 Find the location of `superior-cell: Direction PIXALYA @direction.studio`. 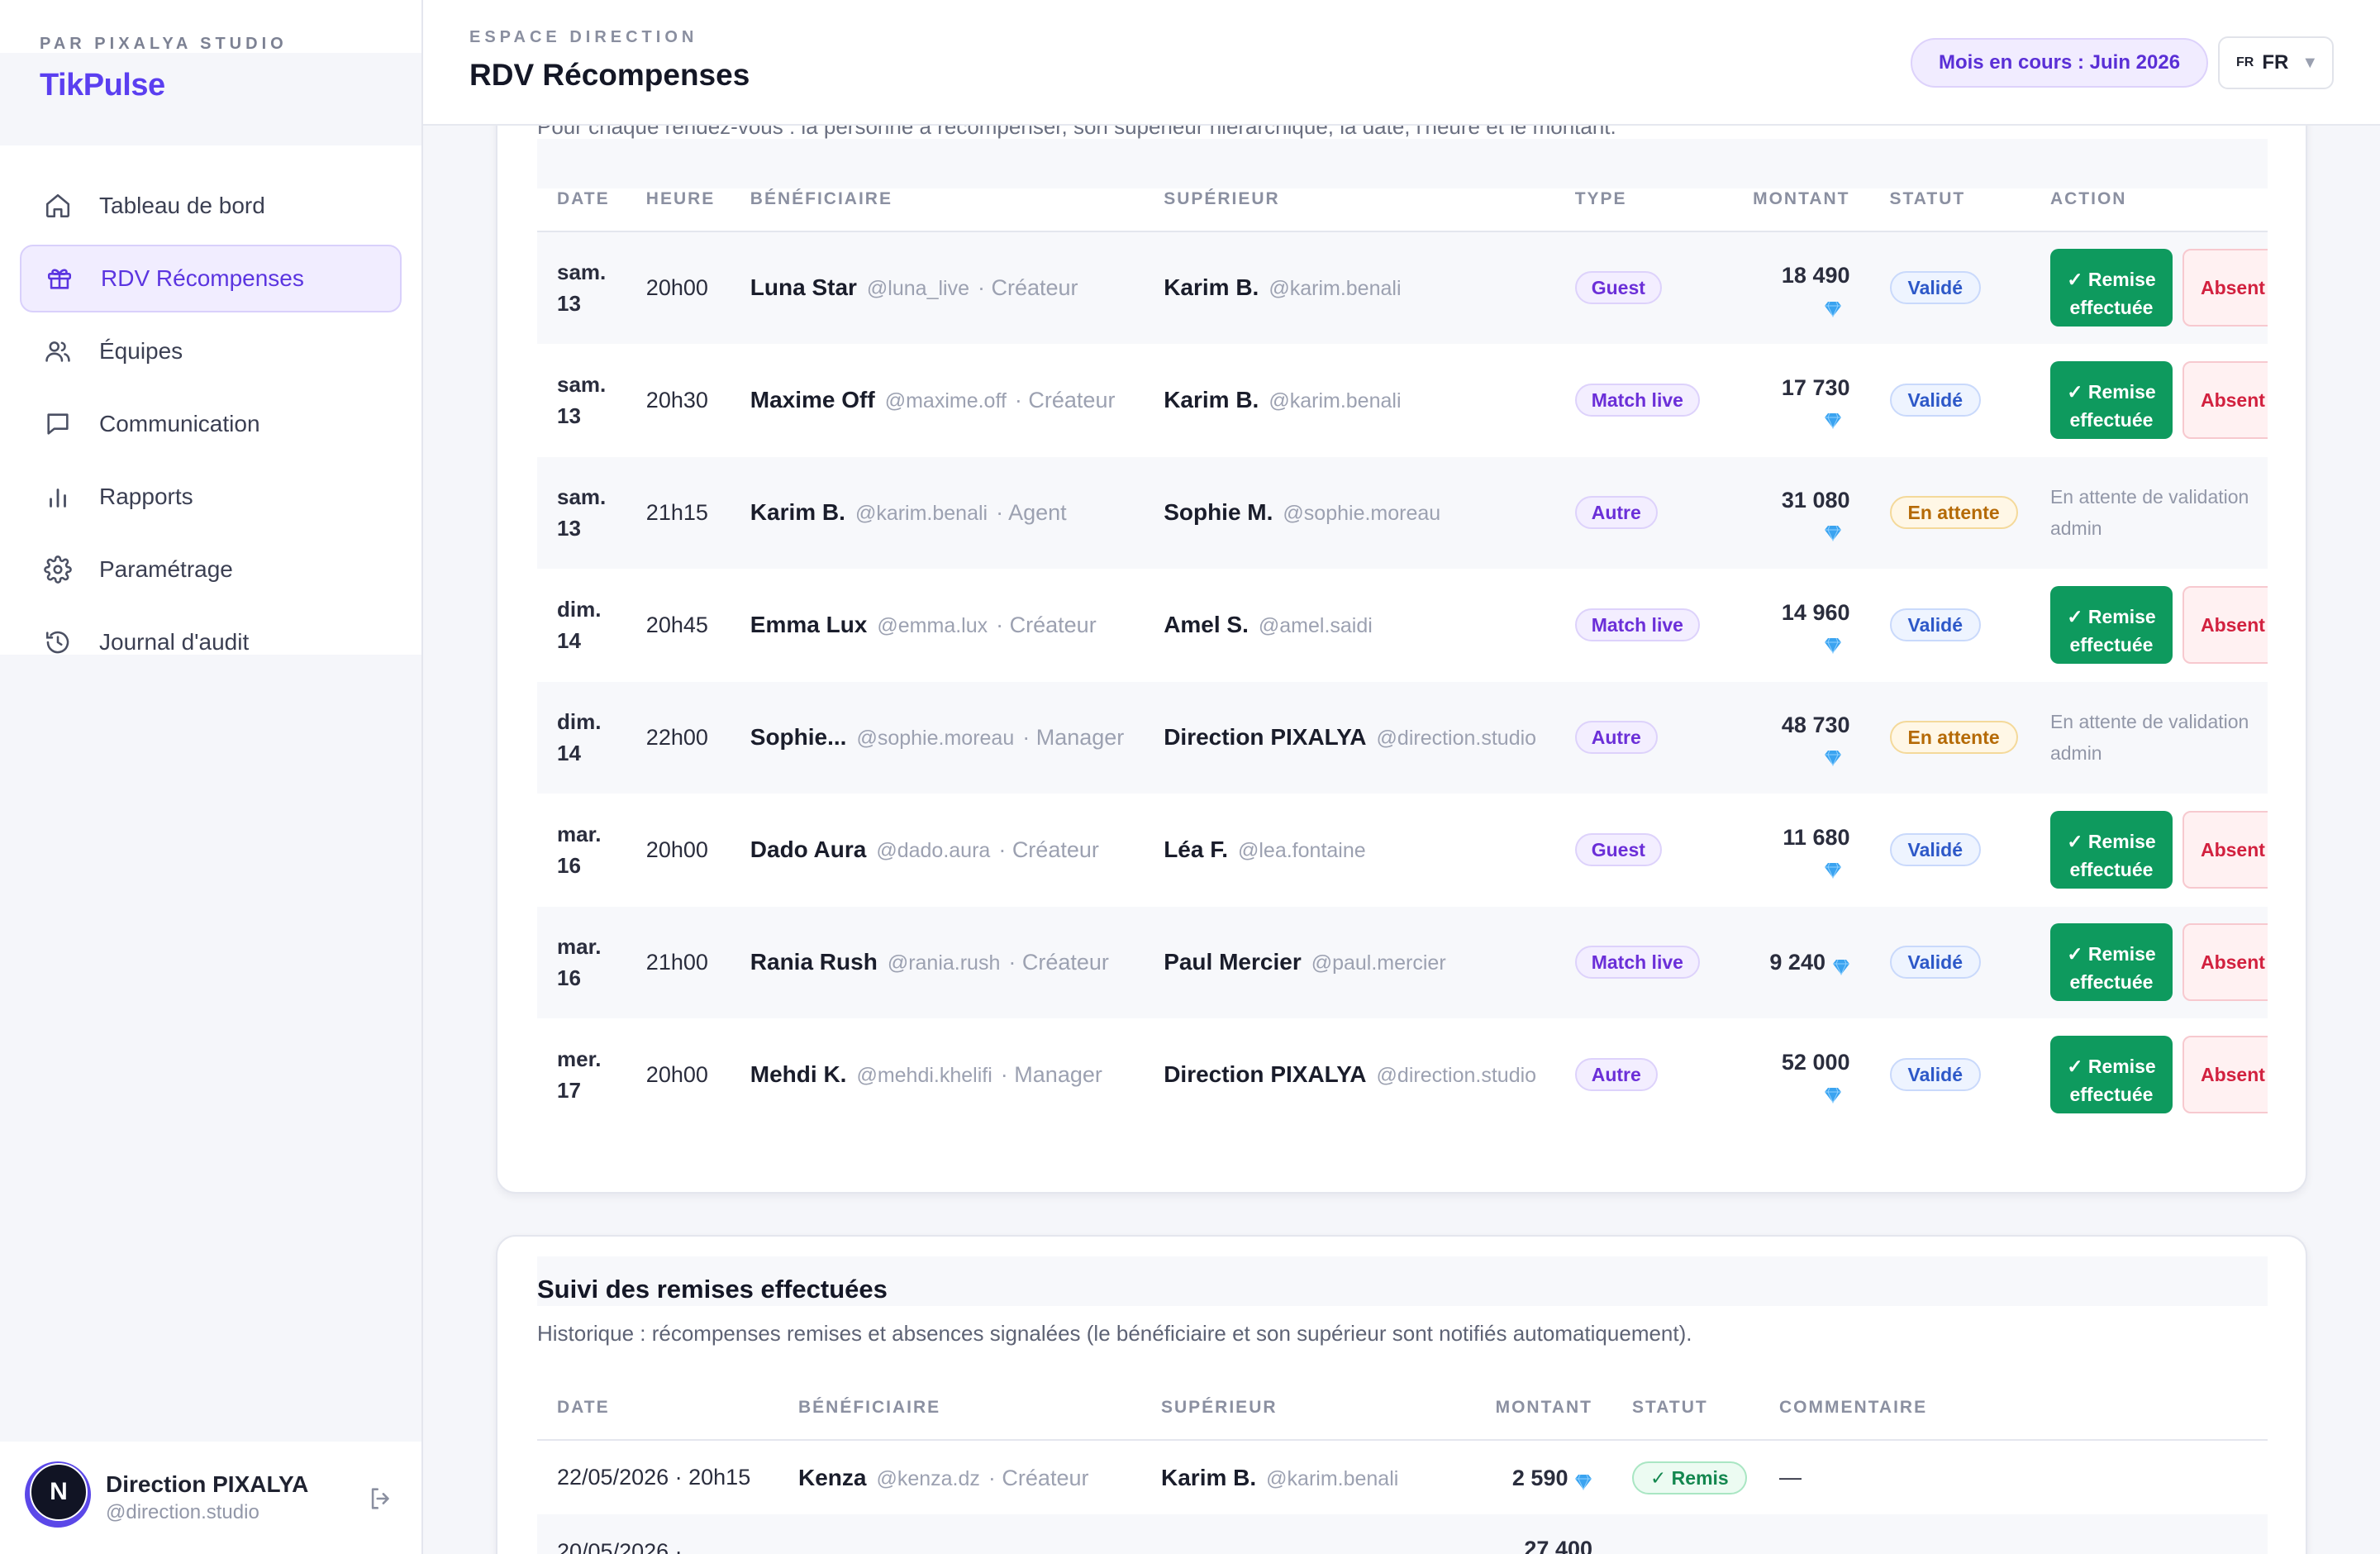

superior-cell: Direction PIXALYA @direction.studio is located at coordinates (1349, 1075).